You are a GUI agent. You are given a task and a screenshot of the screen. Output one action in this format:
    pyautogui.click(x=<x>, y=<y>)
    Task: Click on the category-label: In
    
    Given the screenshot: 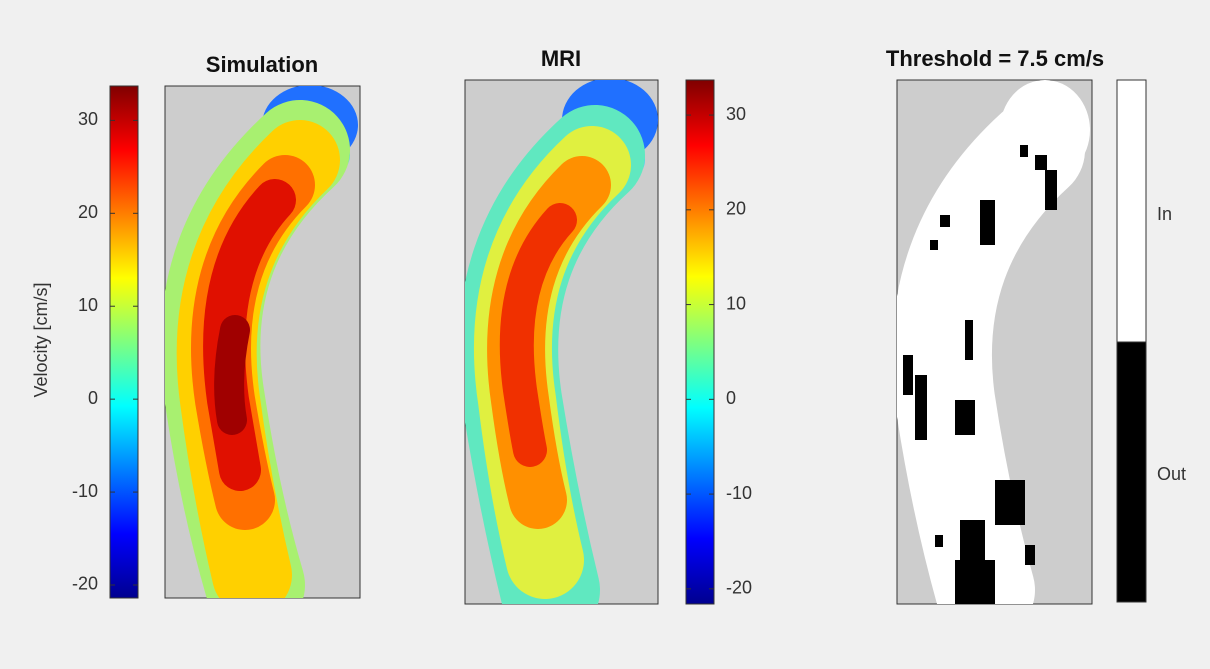 What is the action you would take?
    pyautogui.click(x=1164, y=214)
    